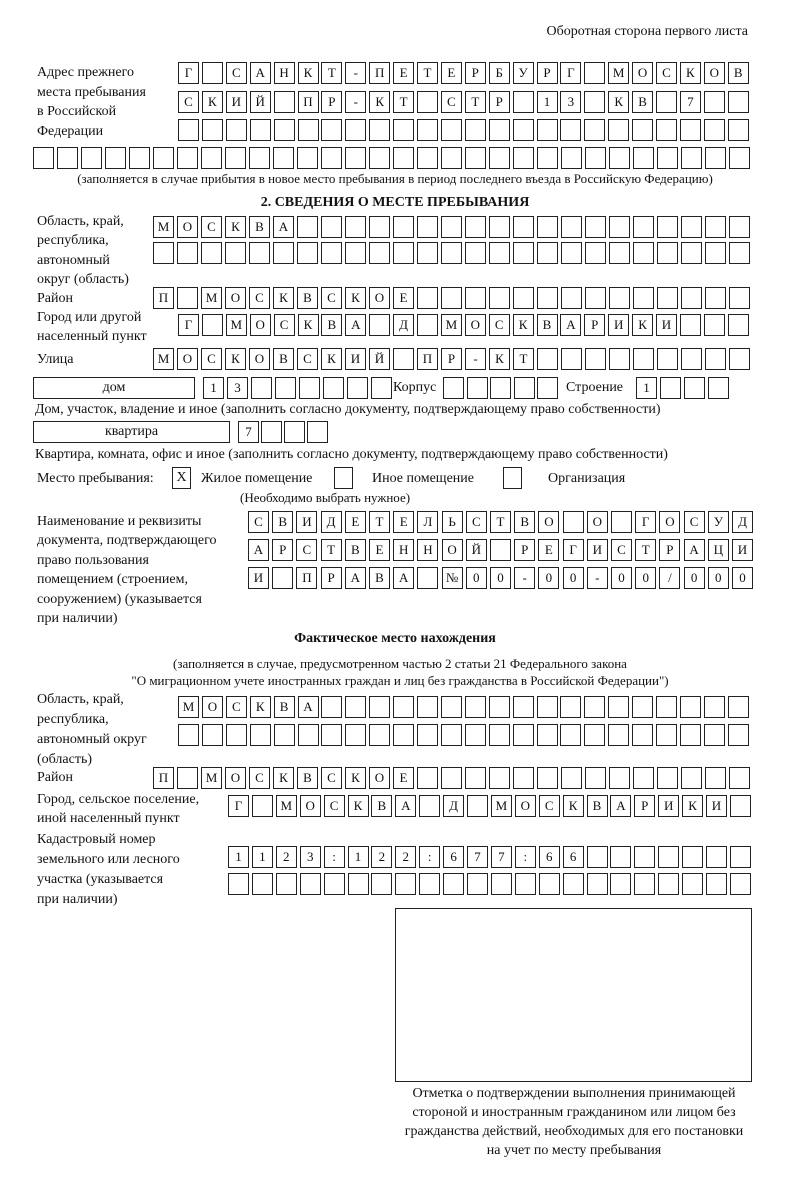 The width and height of the screenshot is (800, 1180). Describe the element at coordinates (356, 73) in the screenshot. I see `letter-cell: -` at that location.